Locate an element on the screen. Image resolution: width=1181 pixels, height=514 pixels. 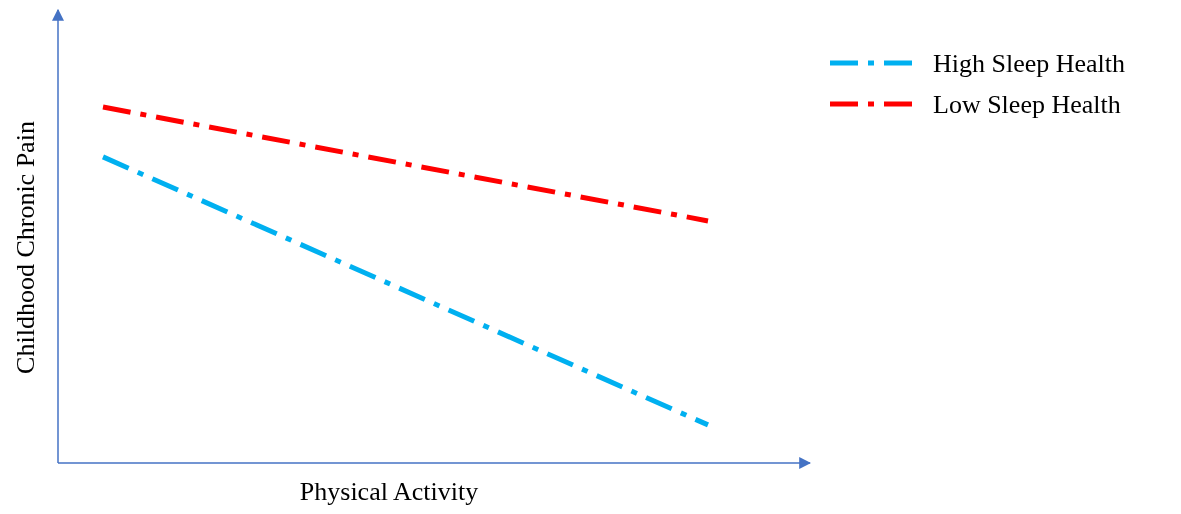
legend-label: High Sleep Health is located at coordinates (1029, 63).